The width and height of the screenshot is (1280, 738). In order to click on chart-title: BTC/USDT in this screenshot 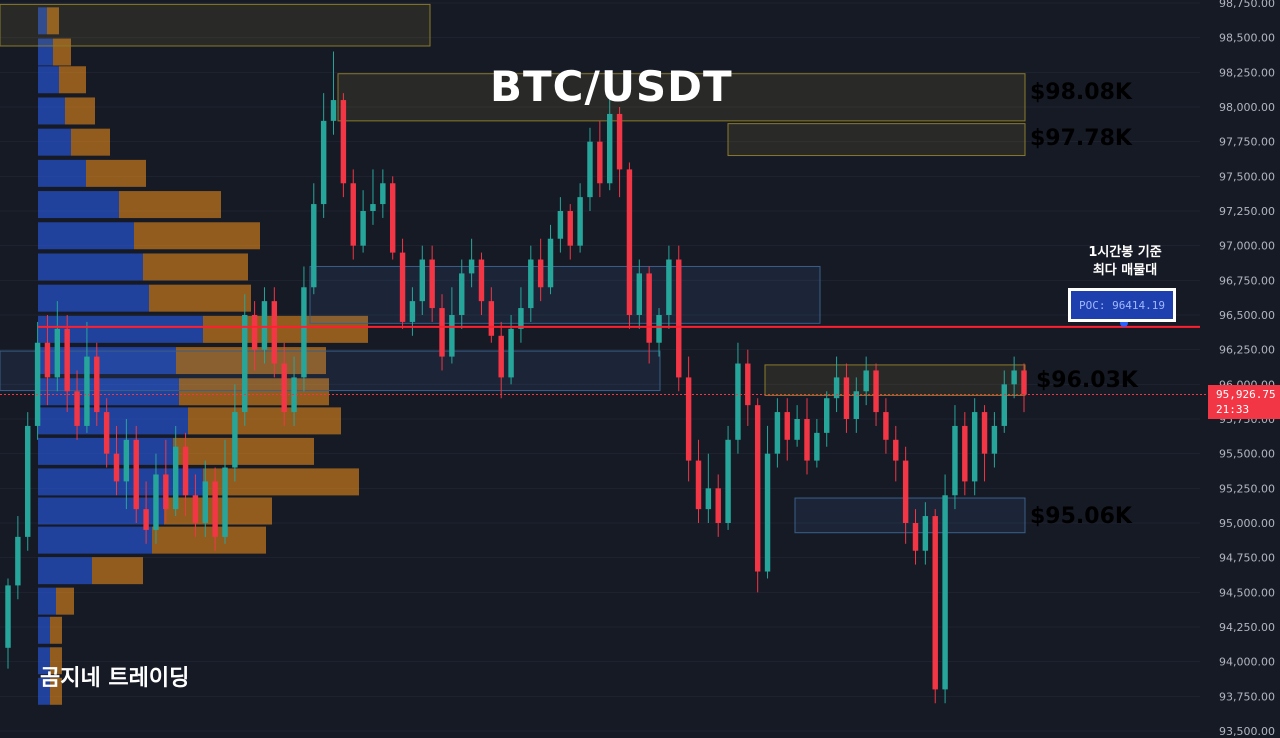, I will do `click(611, 86)`.